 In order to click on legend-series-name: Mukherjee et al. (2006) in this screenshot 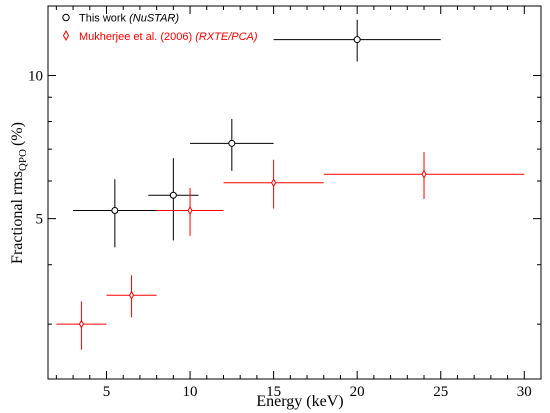, I will do `click(135, 37)`.